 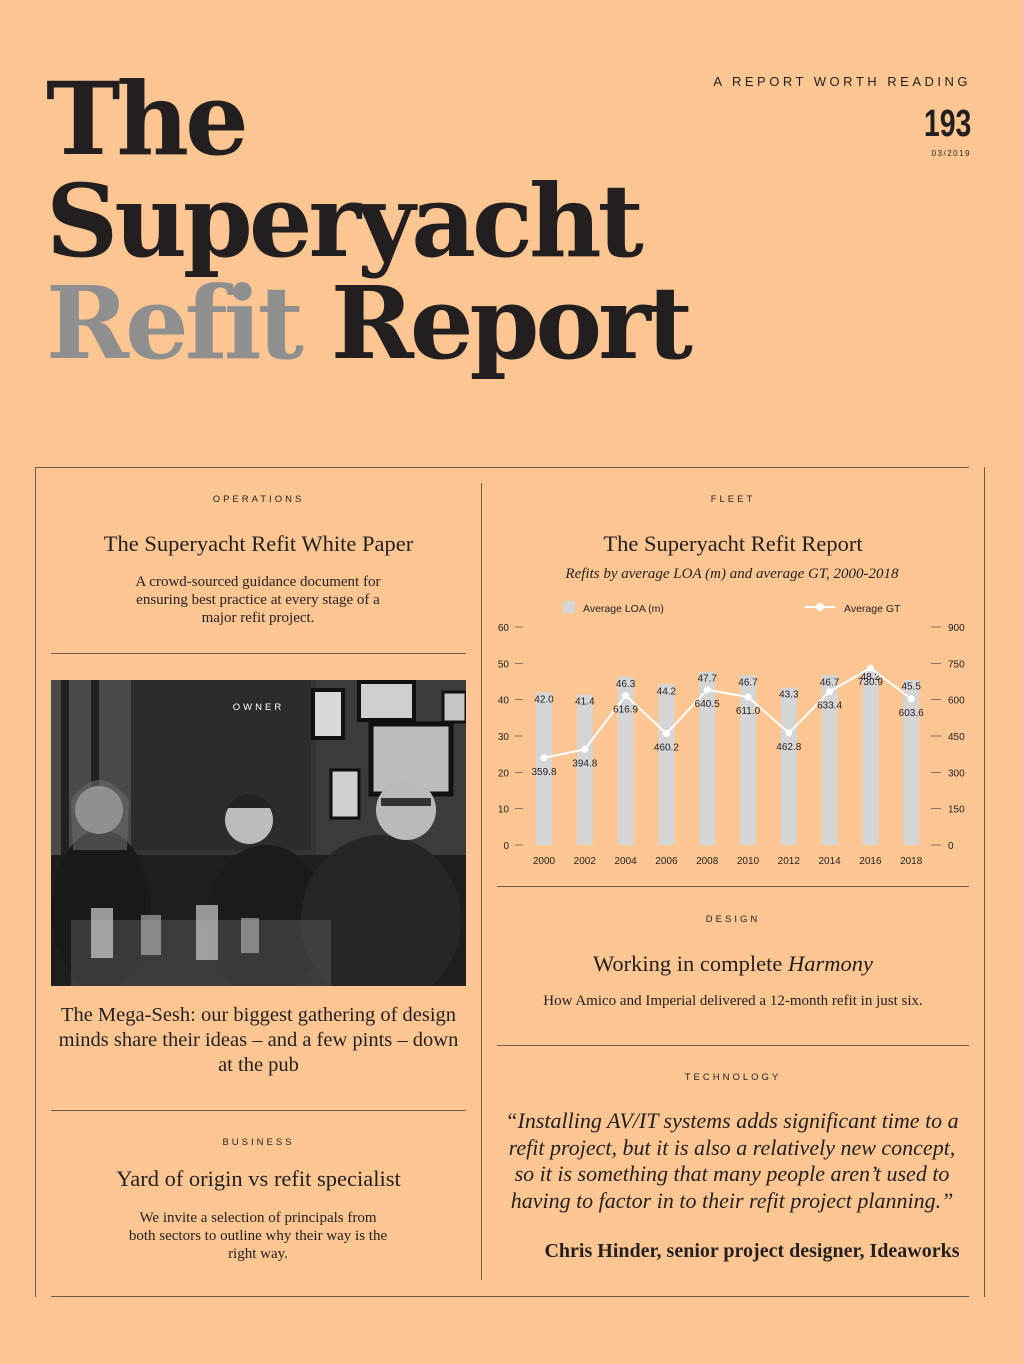 I want to click on x-tick-label: 2014, so click(x=829, y=861).